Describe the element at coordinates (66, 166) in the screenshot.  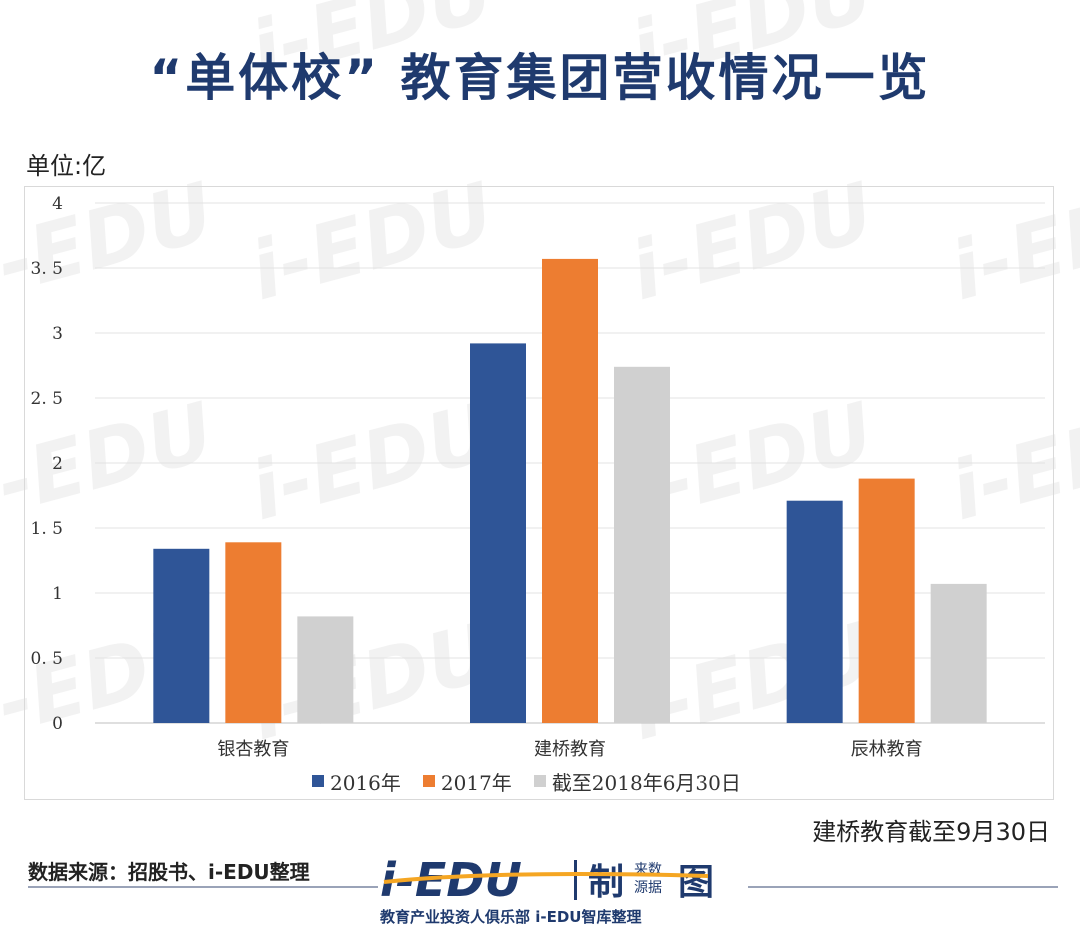
I see `unit-label: 单位:亿` at that location.